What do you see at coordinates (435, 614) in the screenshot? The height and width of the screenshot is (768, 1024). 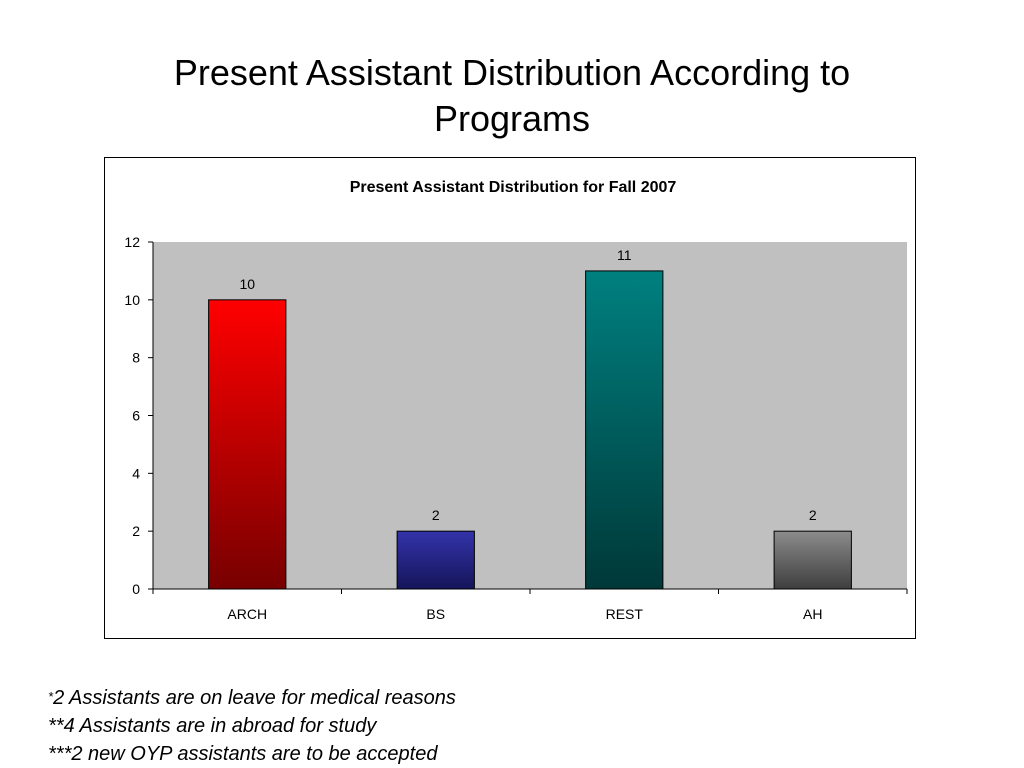 I see `x-tick-label-bs: BS` at bounding box center [435, 614].